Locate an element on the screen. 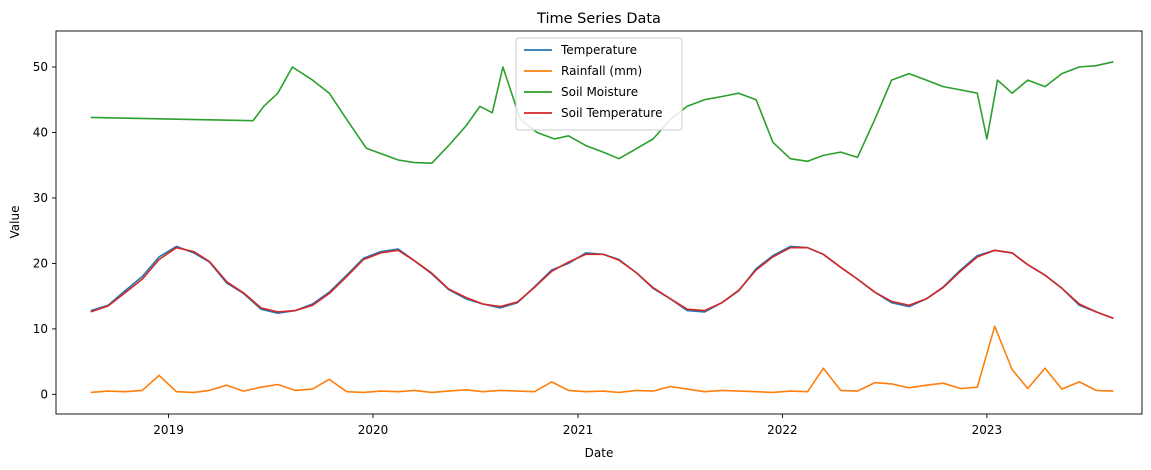 This screenshot has height=470, width=1151. y-axis: 0 10 20 30 40 50 is located at coordinates (44, 230).